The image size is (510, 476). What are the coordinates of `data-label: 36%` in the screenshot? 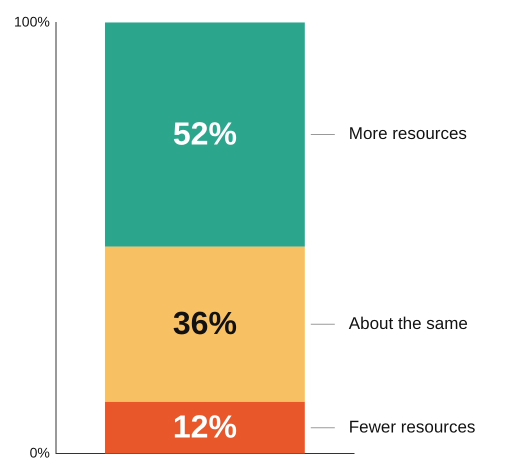 It's located at (204, 323).